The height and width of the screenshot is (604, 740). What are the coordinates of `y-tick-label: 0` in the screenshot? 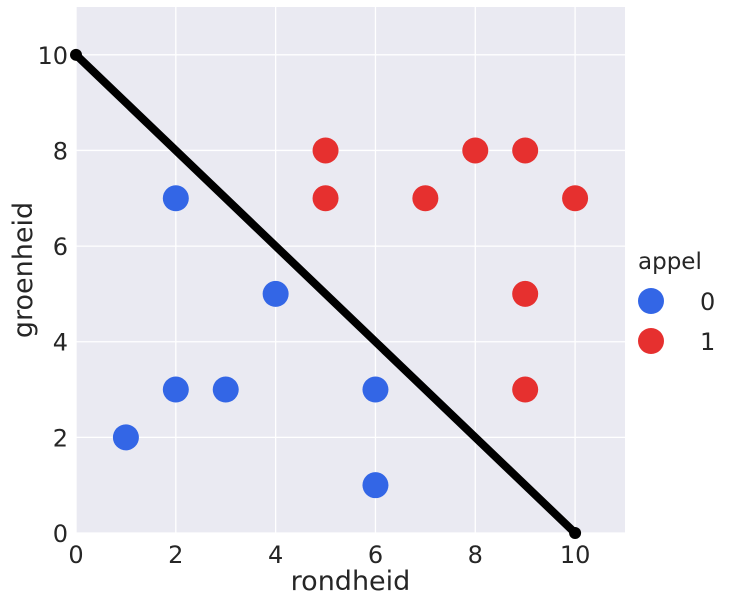 It's located at (60, 534).